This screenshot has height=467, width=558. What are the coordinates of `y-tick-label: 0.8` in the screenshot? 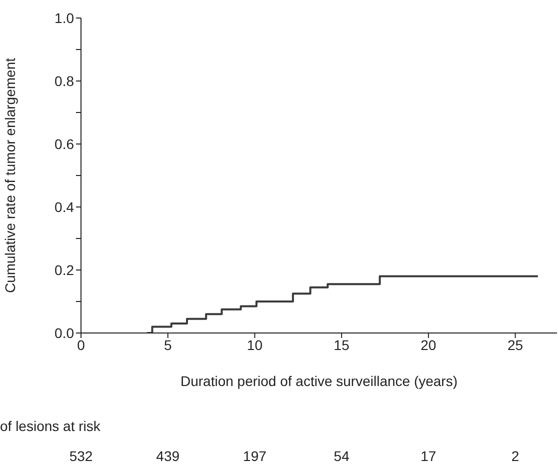 It's located at (64, 80).